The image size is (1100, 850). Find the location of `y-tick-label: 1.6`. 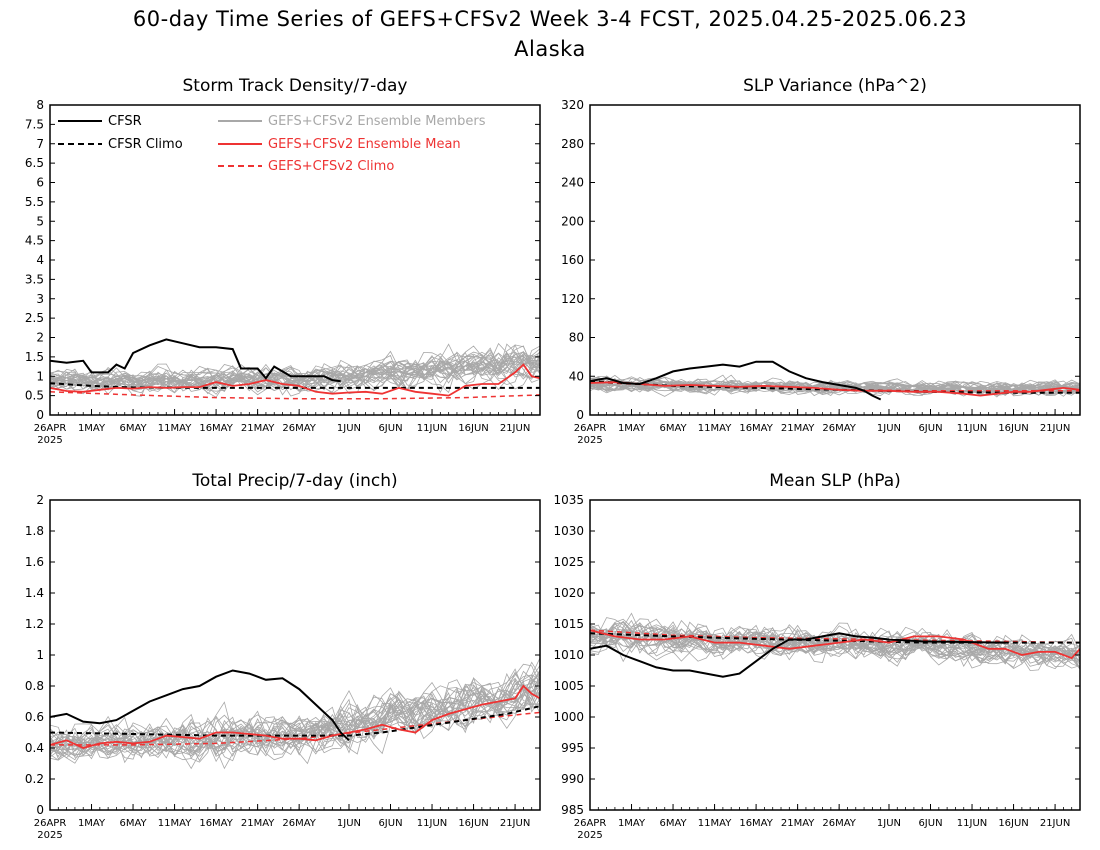

y-tick-label: 1.6 is located at coordinates (34, 562).